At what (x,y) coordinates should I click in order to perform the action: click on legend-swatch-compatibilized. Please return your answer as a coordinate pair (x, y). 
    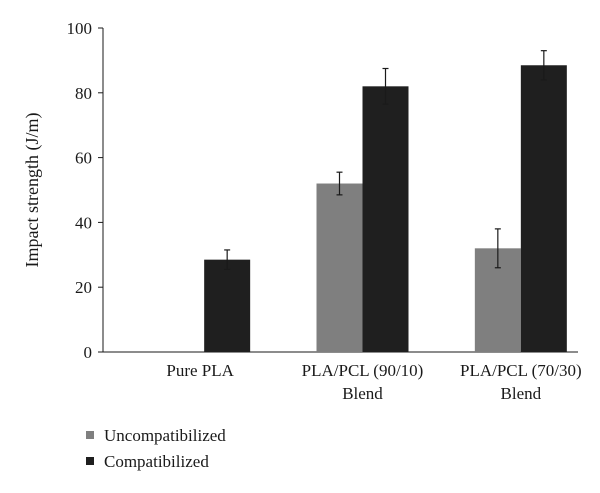
    Looking at the image, I should click on (90, 461).